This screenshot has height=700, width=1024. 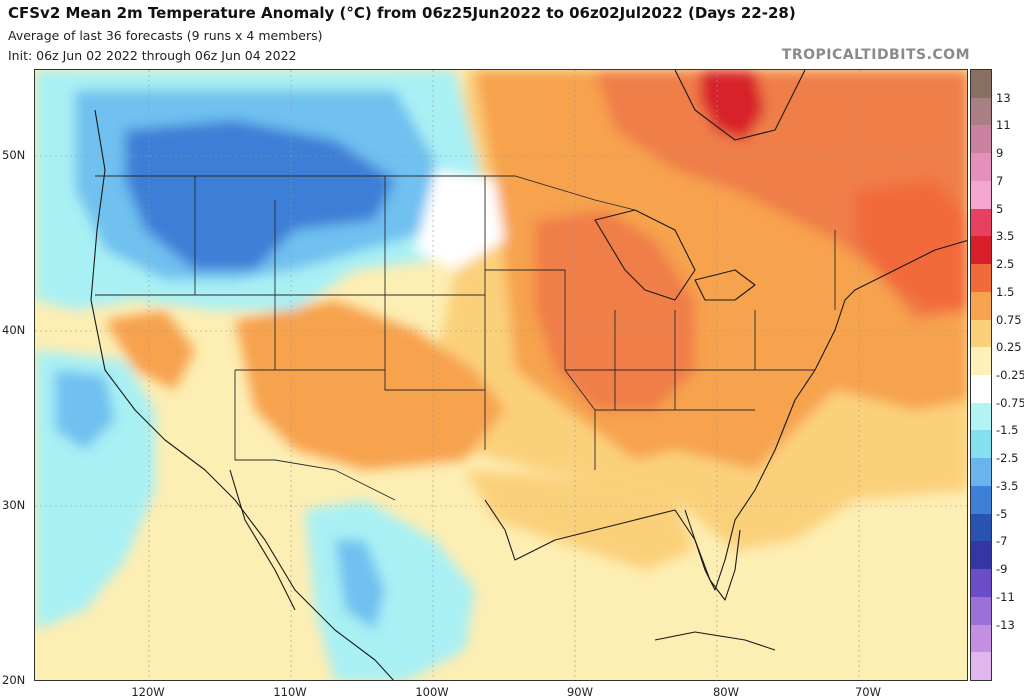 What do you see at coordinates (1009, 347) in the screenshot?
I see `colorbar-tick-label: 0.25` at bounding box center [1009, 347].